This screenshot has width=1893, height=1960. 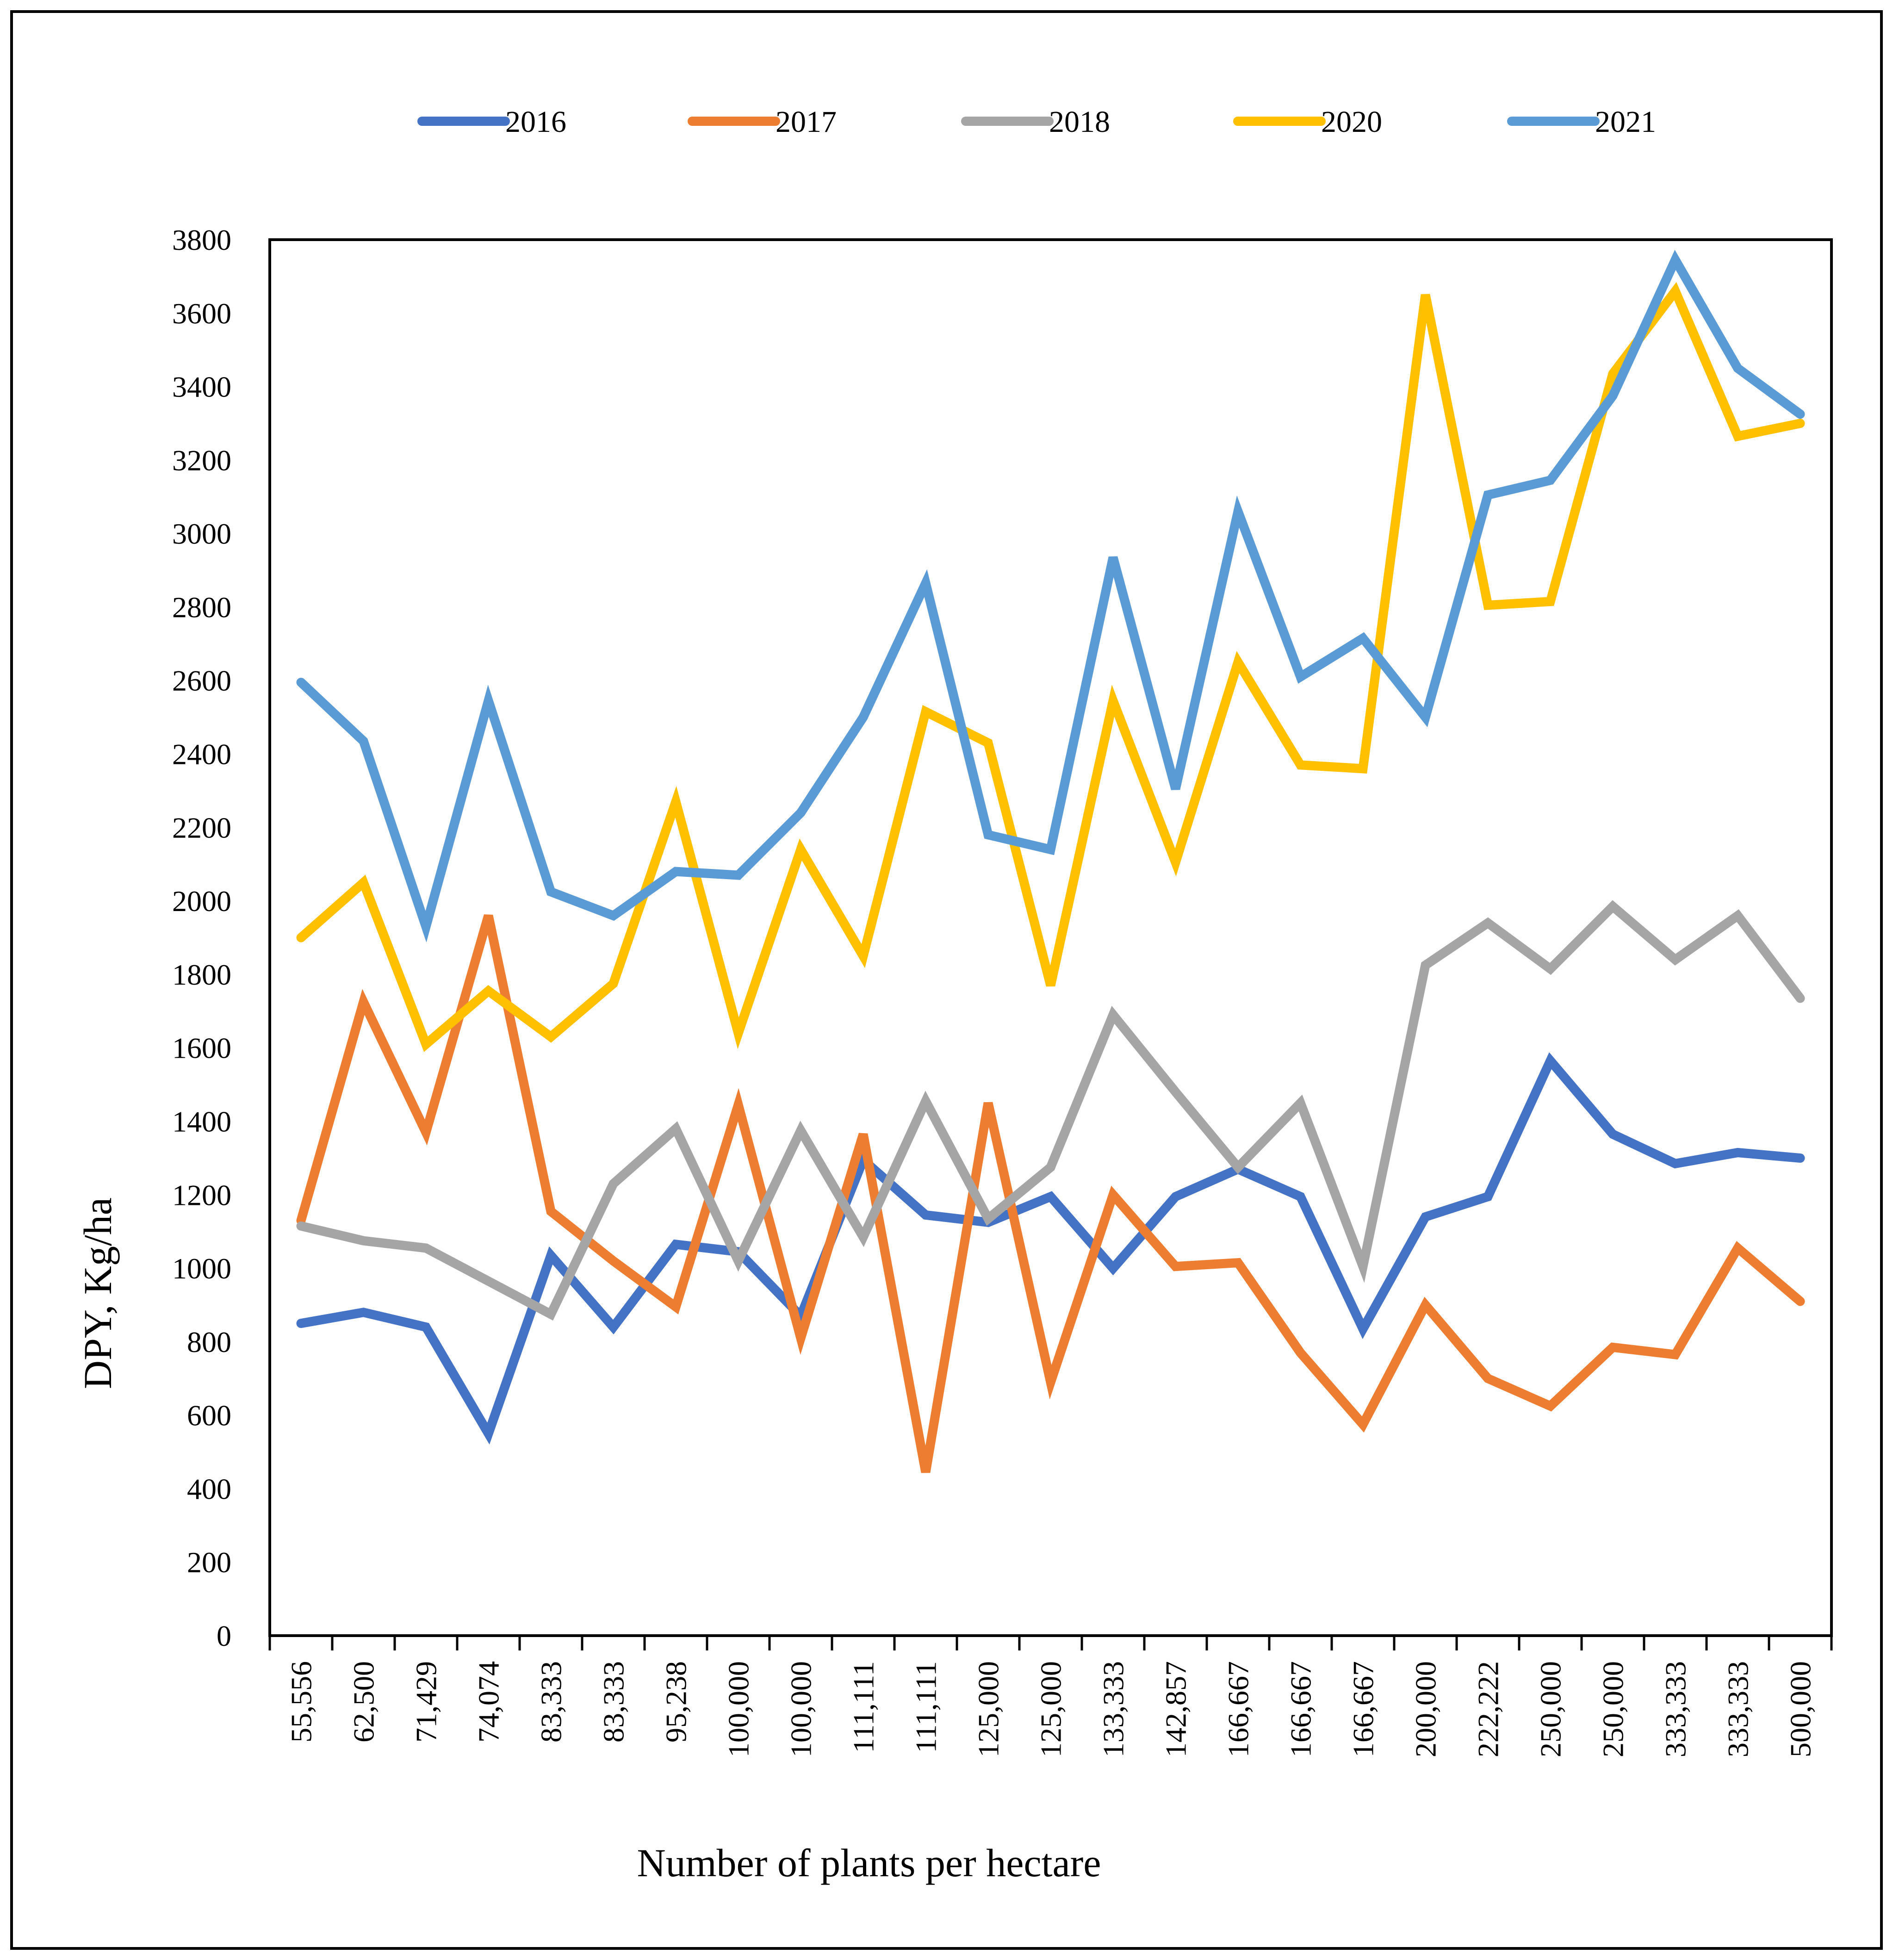 I want to click on x-tick-label: 95,238, so click(x=676, y=1702).